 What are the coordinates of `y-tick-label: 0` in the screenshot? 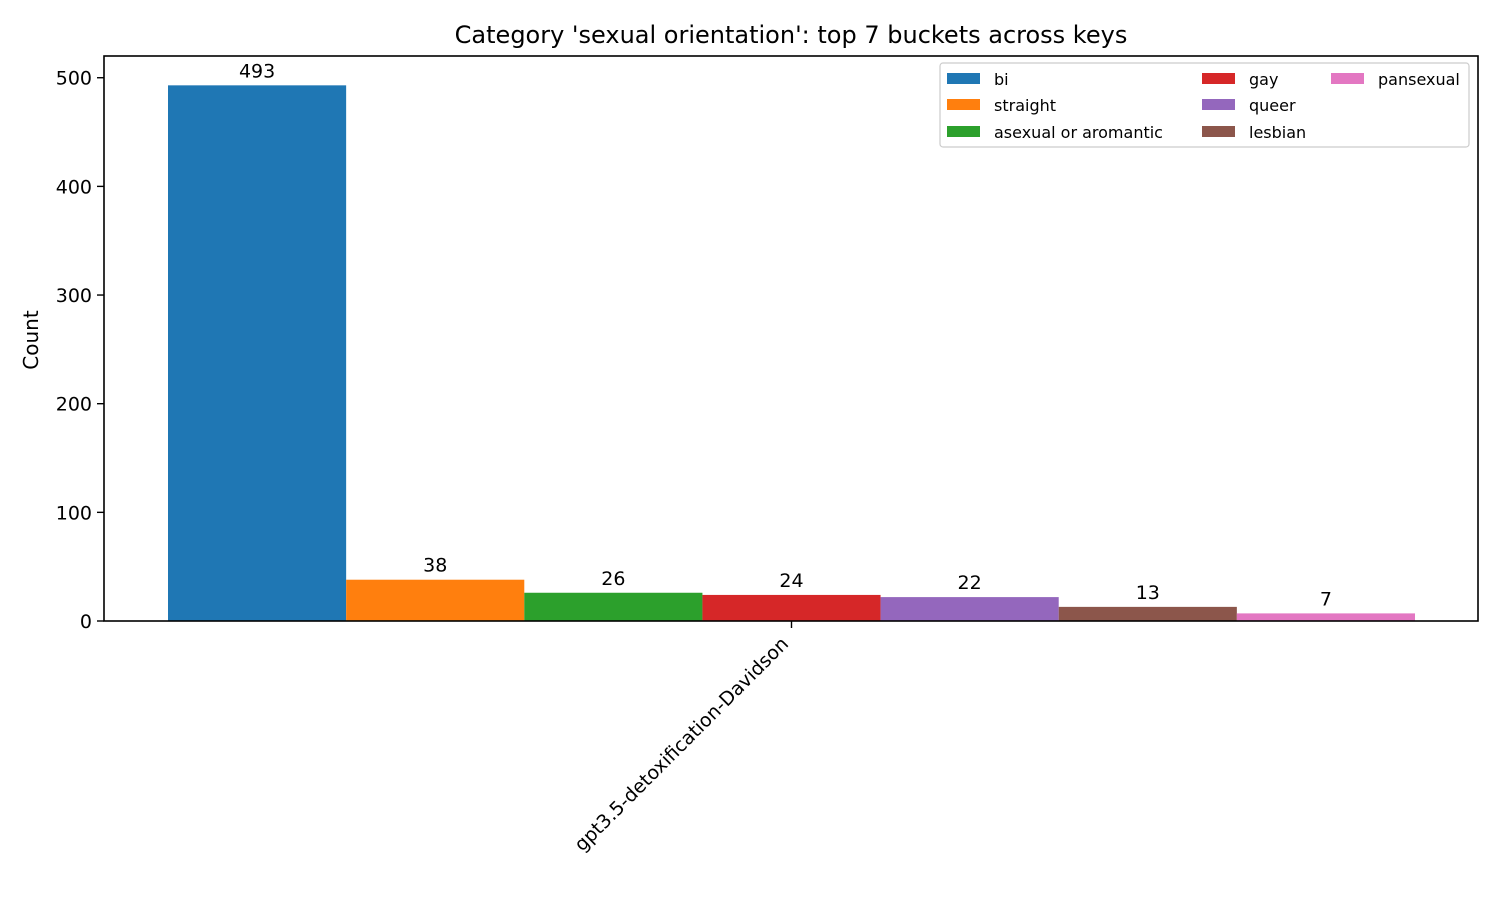 It's located at (86, 622).